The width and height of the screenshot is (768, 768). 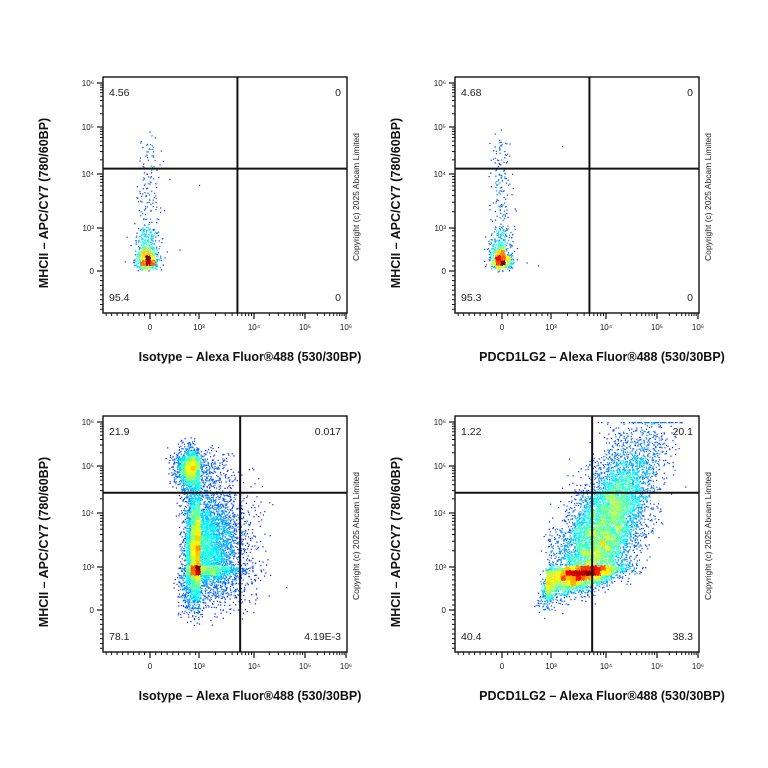 What do you see at coordinates (225, 195) in the screenshot?
I see `plot-frame` at bounding box center [225, 195].